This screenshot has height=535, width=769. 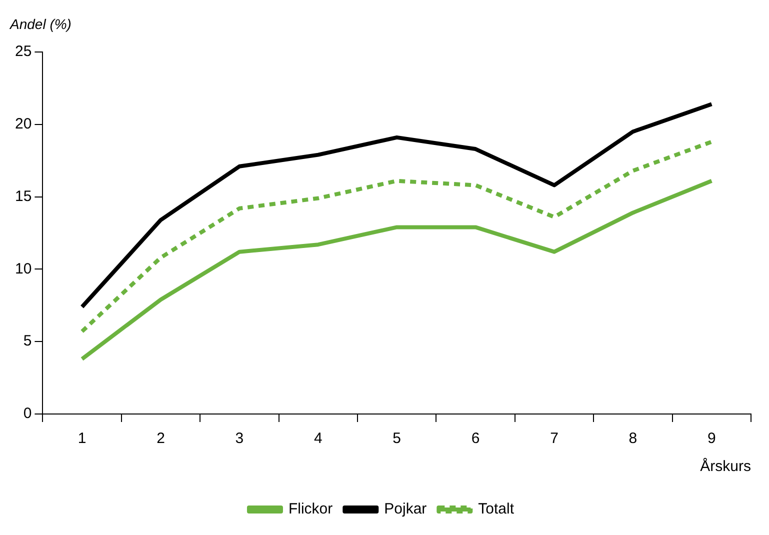 I want to click on y-tick-label: 10, so click(x=23, y=269).